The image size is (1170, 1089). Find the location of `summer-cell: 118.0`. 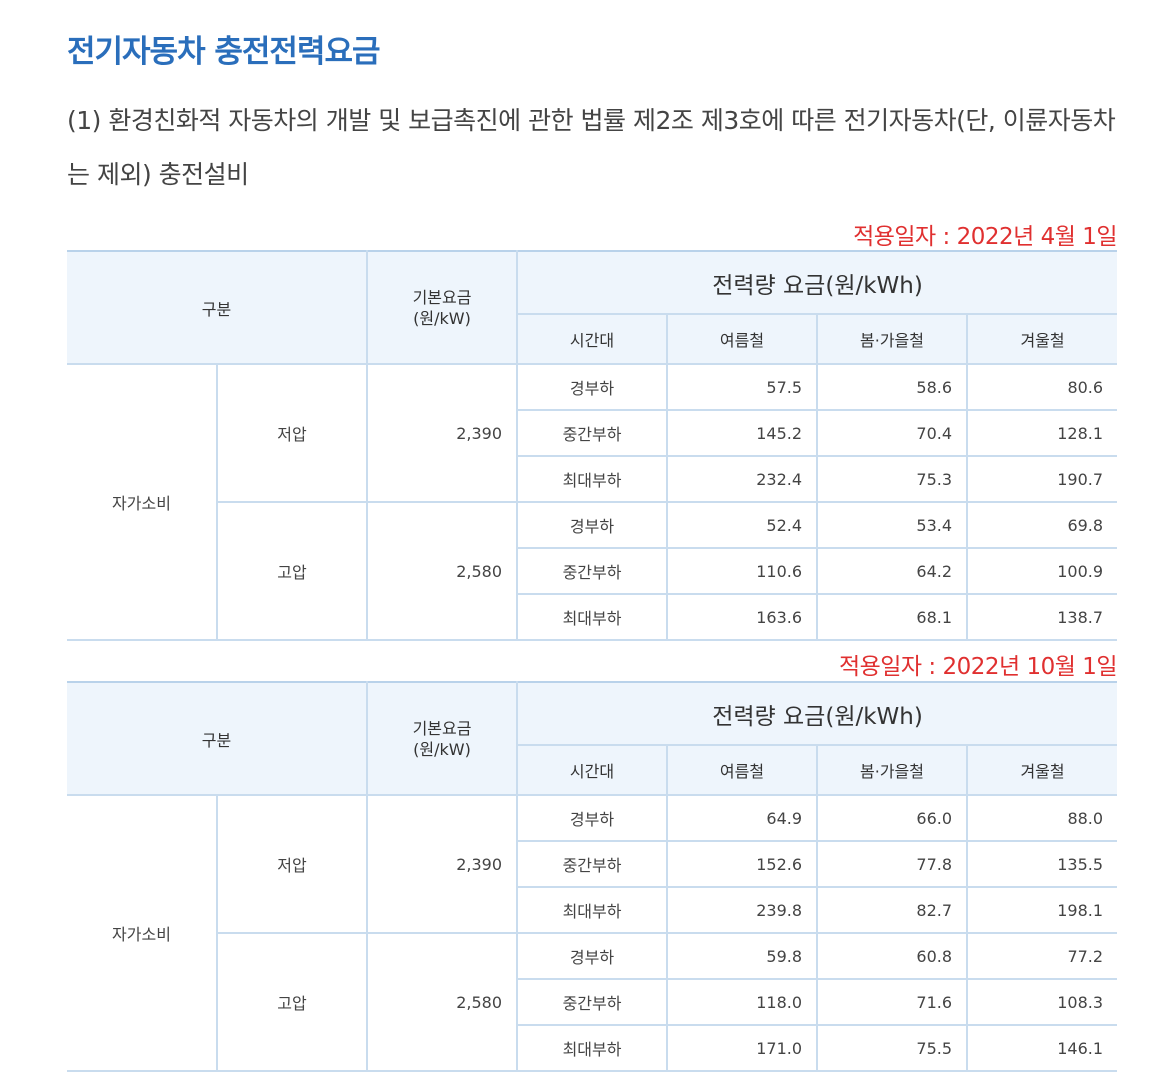

summer-cell: 118.0 is located at coordinates (742, 1002).